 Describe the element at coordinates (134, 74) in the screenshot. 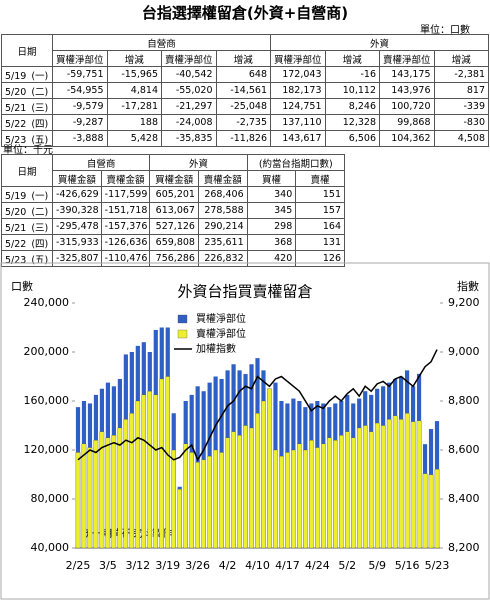

I see `data-cell: -15,965` at that location.